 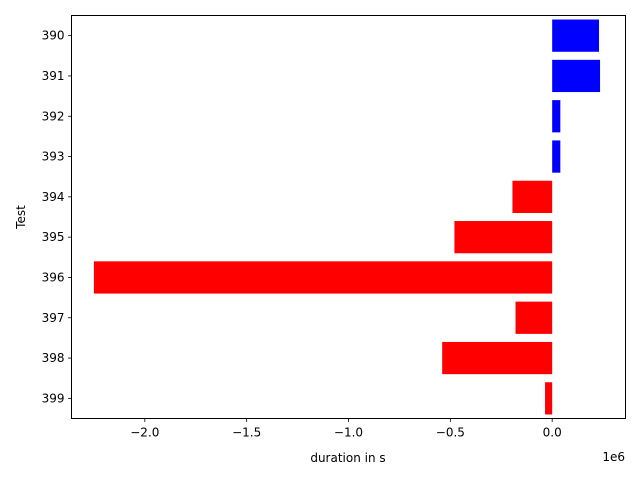 What do you see at coordinates (53, 157) in the screenshot?
I see `y-tick-label-393: 393` at bounding box center [53, 157].